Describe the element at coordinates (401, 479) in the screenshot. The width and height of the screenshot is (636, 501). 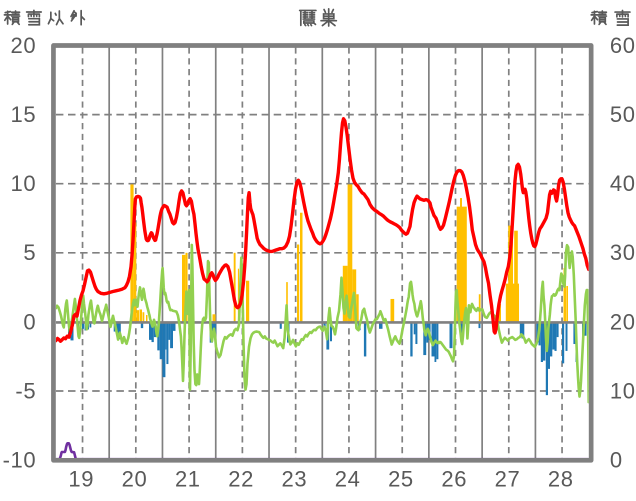
I see `svg-text: 25` at that location.